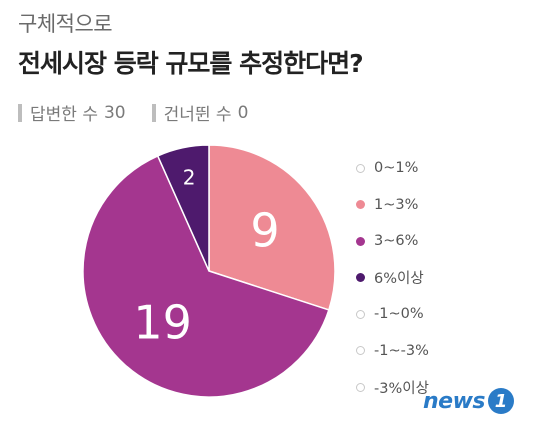  I want to click on answered-stat: 답변한 수 30, so click(72, 112).